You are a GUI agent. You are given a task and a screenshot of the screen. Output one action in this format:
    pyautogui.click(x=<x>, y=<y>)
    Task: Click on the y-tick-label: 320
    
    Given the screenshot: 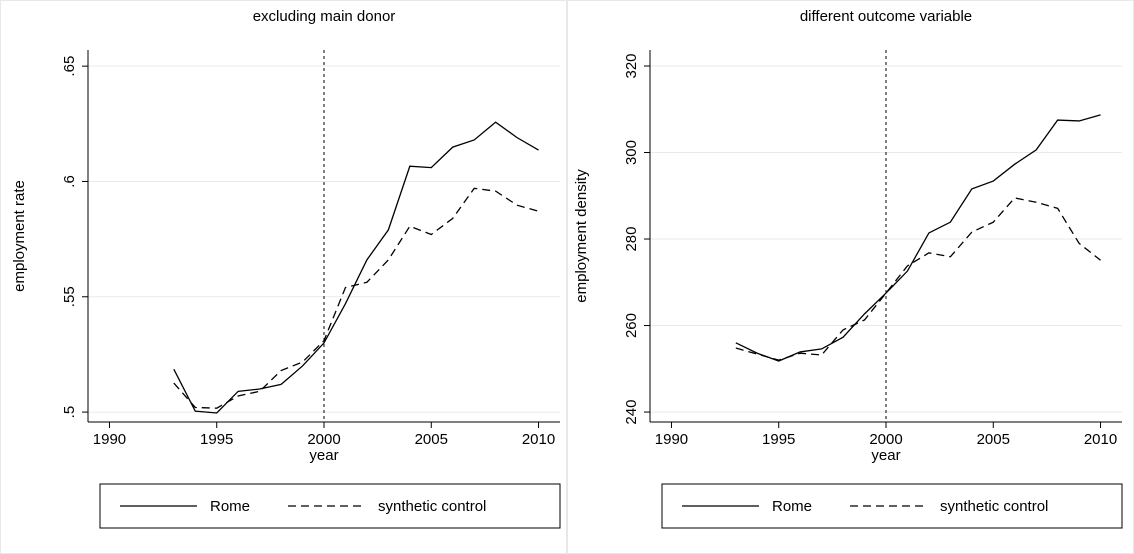 What is the action you would take?
    pyautogui.click(x=631, y=65)
    